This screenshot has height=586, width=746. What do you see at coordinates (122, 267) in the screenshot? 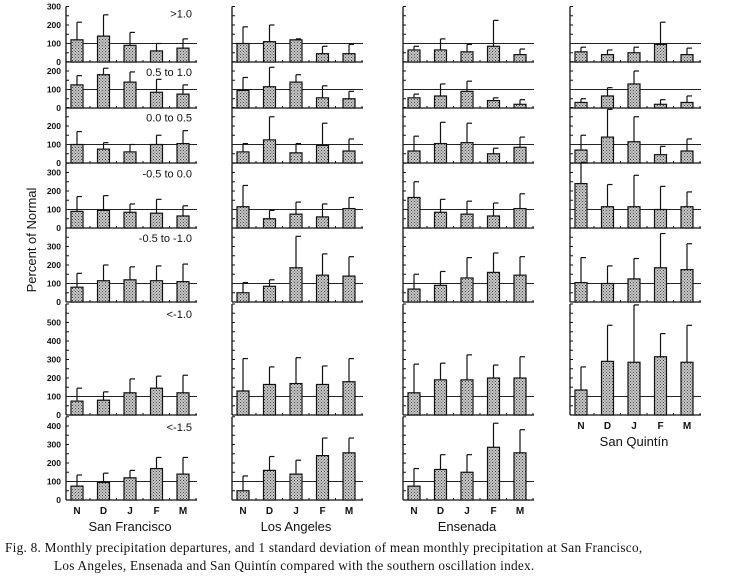
I see `panel: 0 100 200 300 -0.5 to -1.0` at bounding box center [122, 267].